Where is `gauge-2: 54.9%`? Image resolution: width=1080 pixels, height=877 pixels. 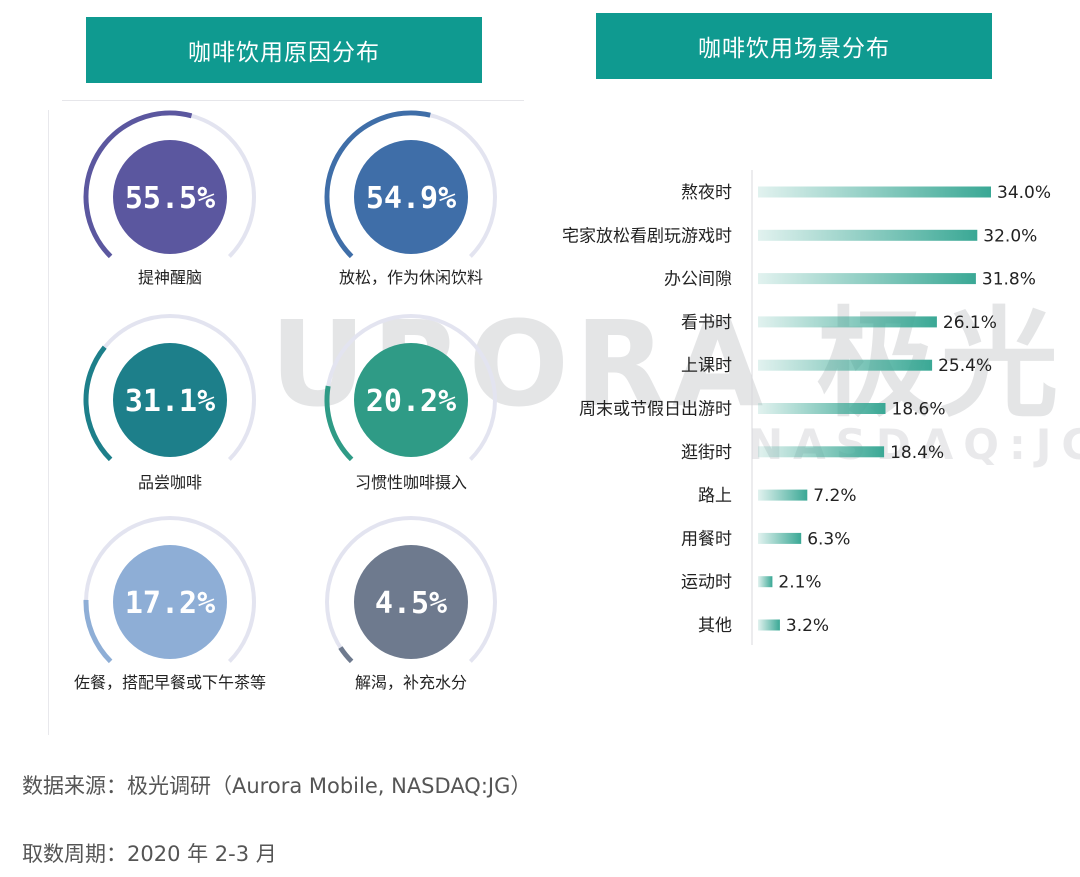
gauge-2: 54.9% is located at coordinates (410, 184).